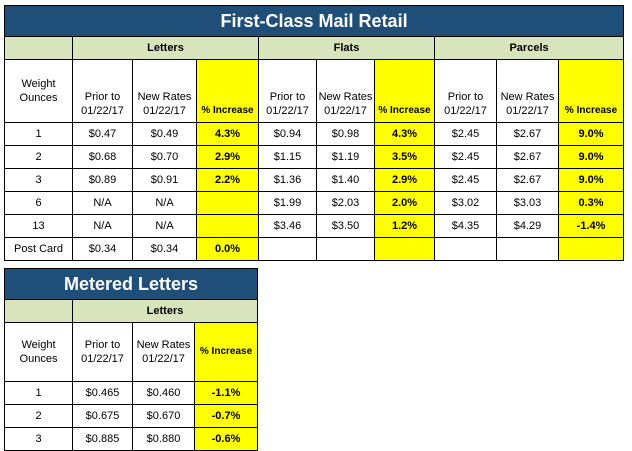  I want to click on cell-l-prior: $0.34, so click(102, 249).